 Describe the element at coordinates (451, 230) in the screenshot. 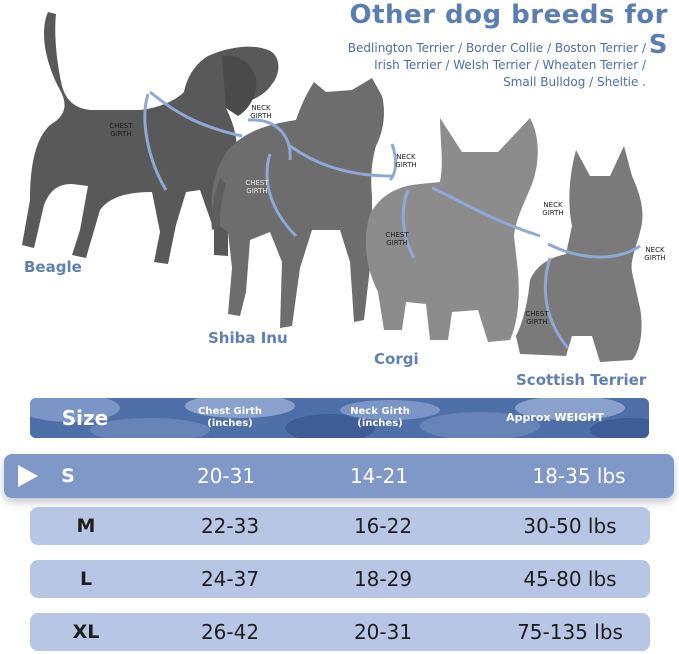

I see `corgi-silhouette` at that location.